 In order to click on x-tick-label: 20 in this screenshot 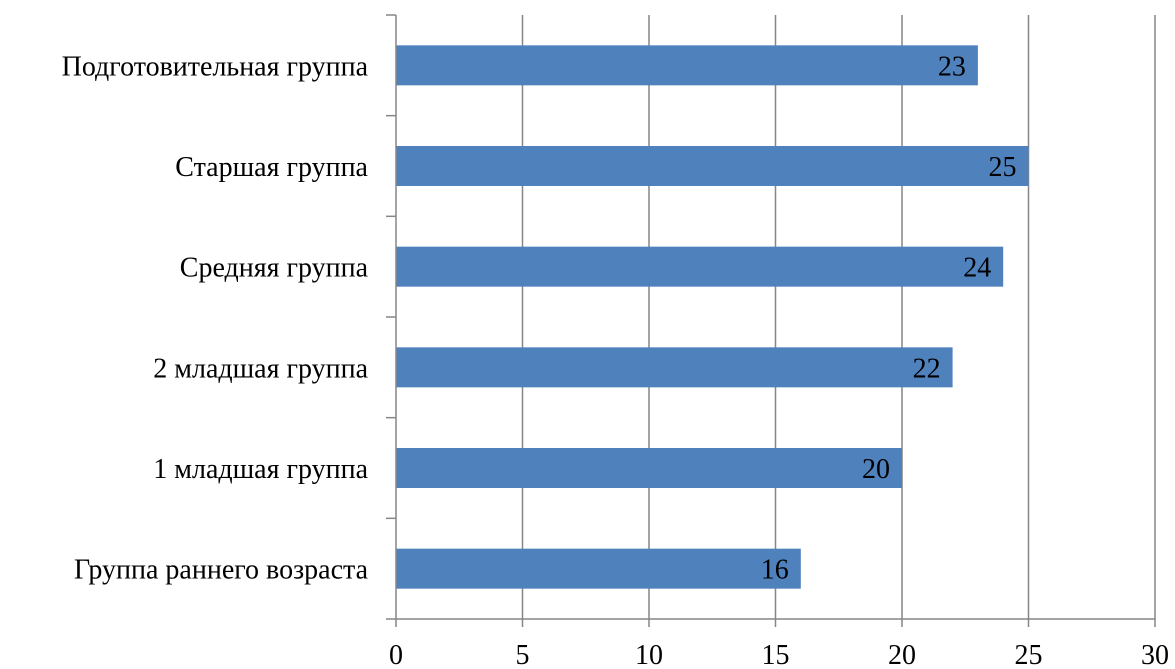, I will do `click(902, 654)`.